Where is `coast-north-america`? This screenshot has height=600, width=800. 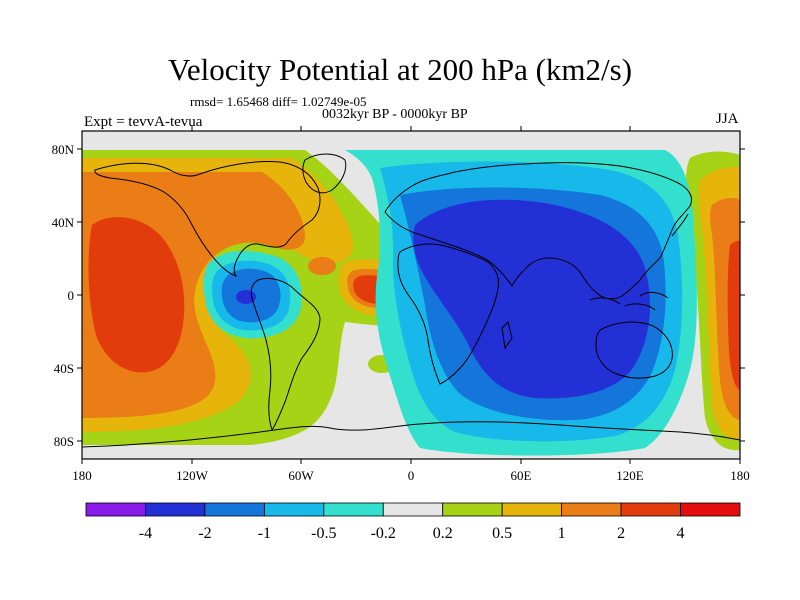
coast-north-america is located at coordinates (207, 219).